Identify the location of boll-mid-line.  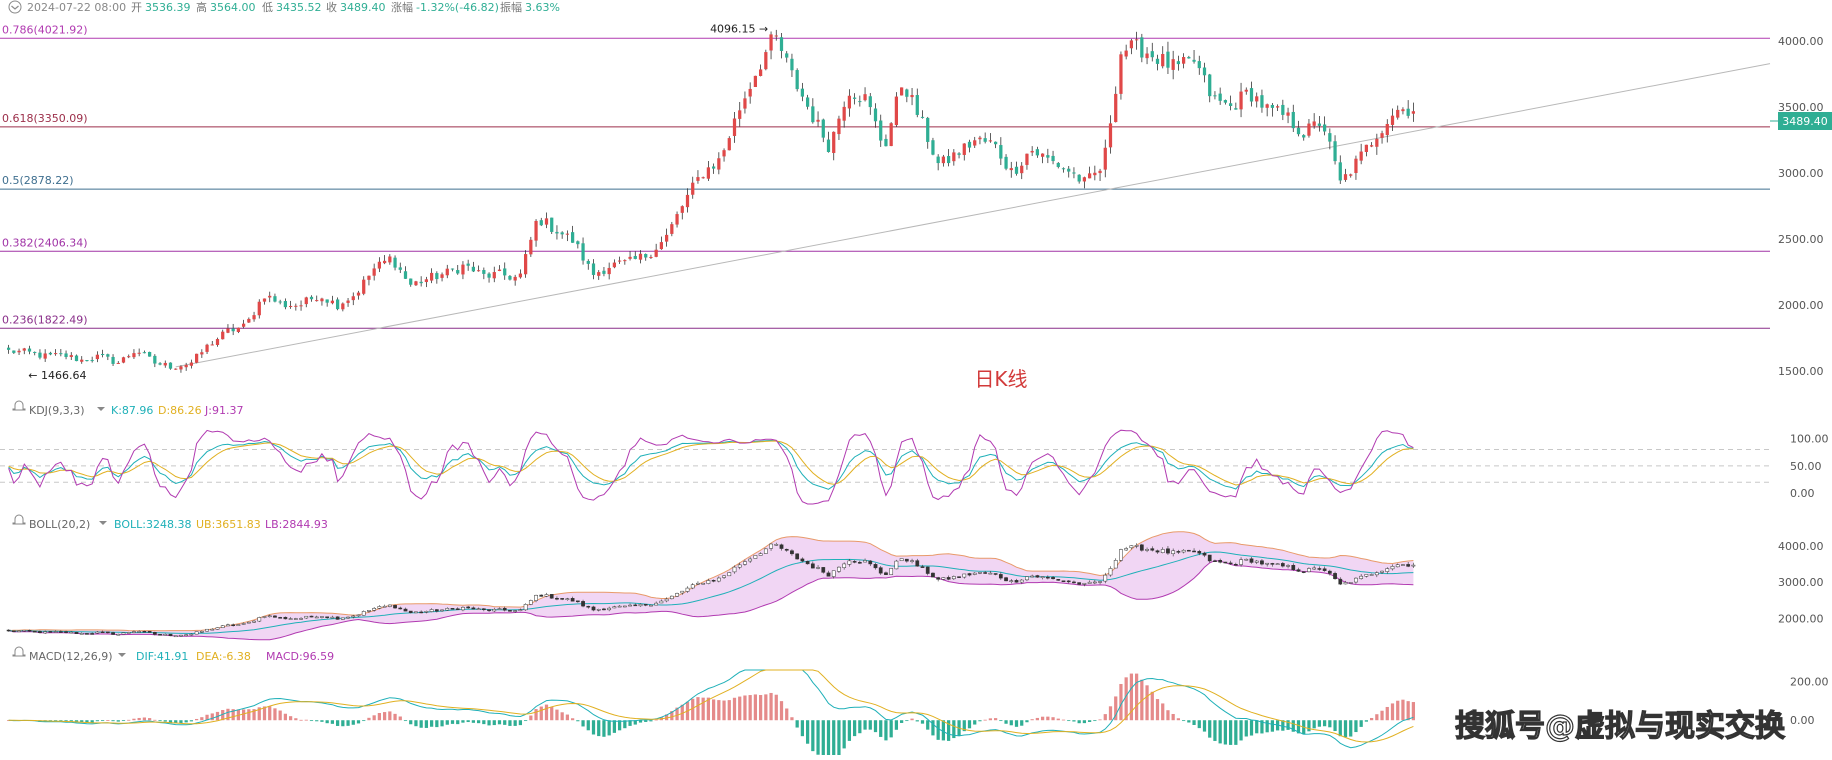
(711, 593).